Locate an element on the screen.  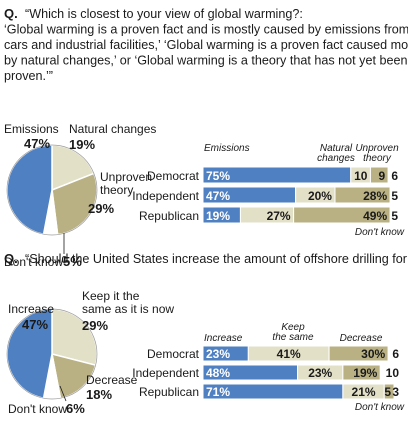
question-text-line: proven.’” is located at coordinates (28, 76).